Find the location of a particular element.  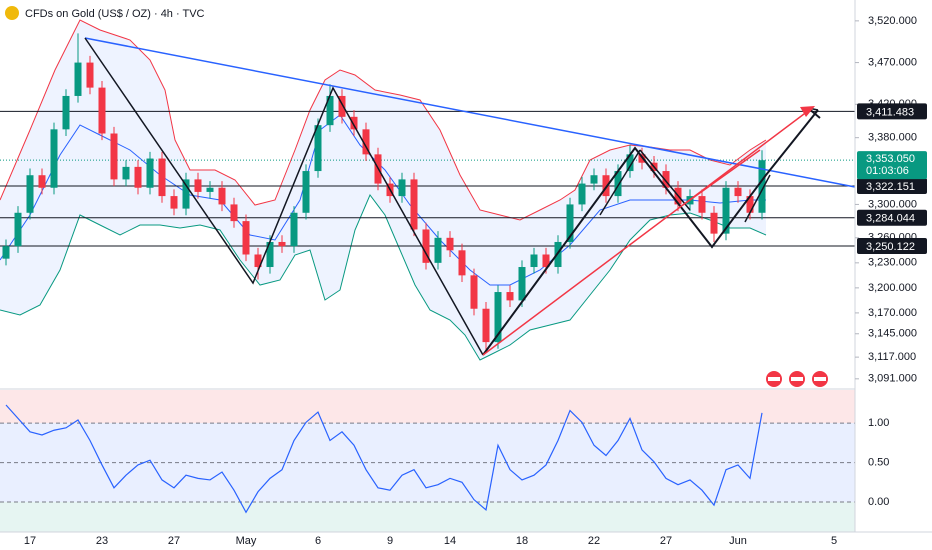

x-tick-label: 5 is located at coordinates (834, 541).